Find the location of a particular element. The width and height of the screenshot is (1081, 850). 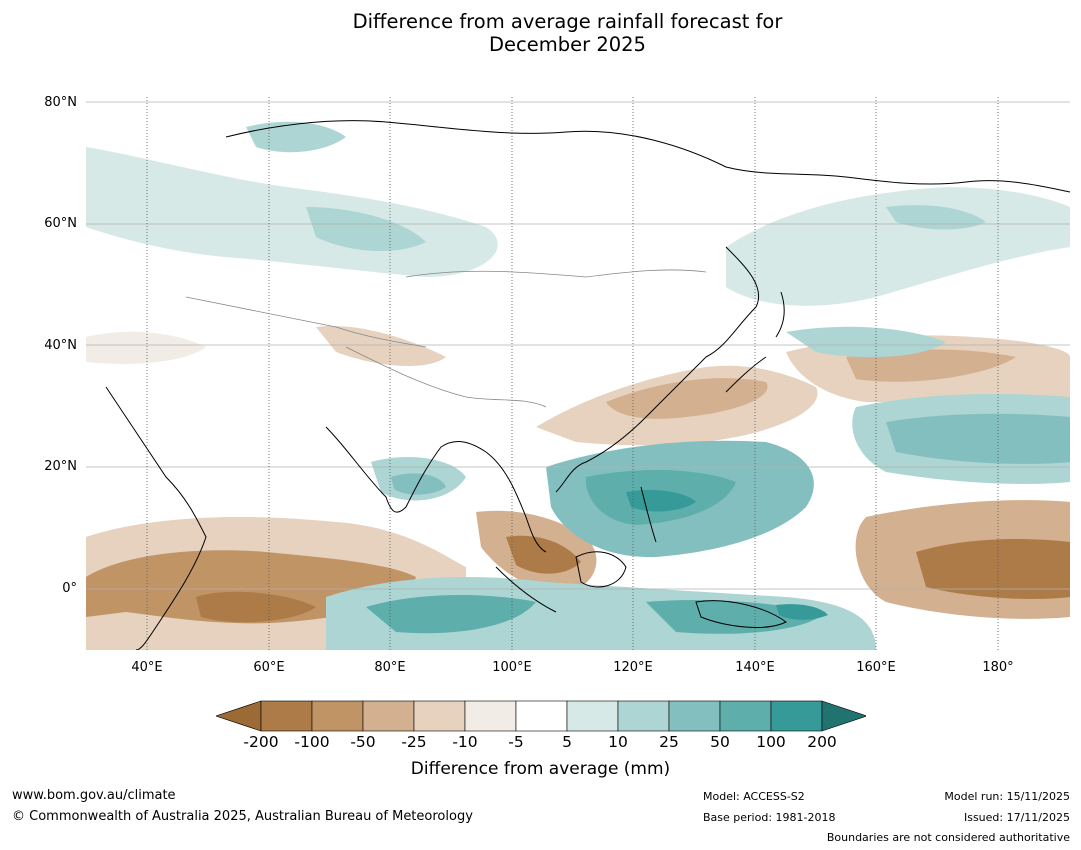

colorbar-tick-label: 50 is located at coordinates (720, 742).